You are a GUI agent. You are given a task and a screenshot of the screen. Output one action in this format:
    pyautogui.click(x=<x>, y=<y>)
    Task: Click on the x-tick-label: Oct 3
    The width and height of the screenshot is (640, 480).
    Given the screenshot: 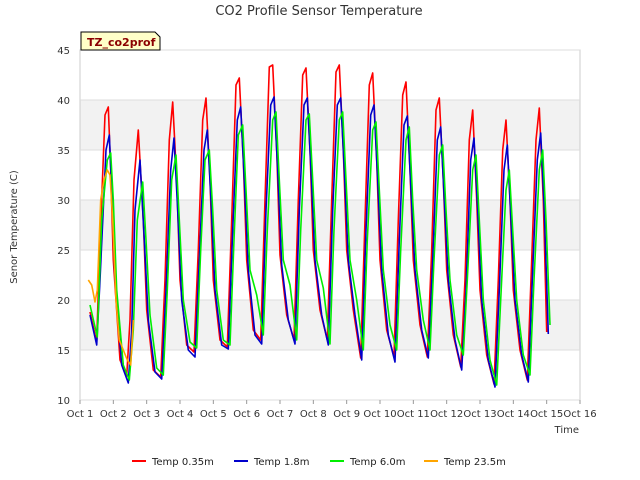 What is the action you would take?
    pyautogui.click(x=146, y=414)
    